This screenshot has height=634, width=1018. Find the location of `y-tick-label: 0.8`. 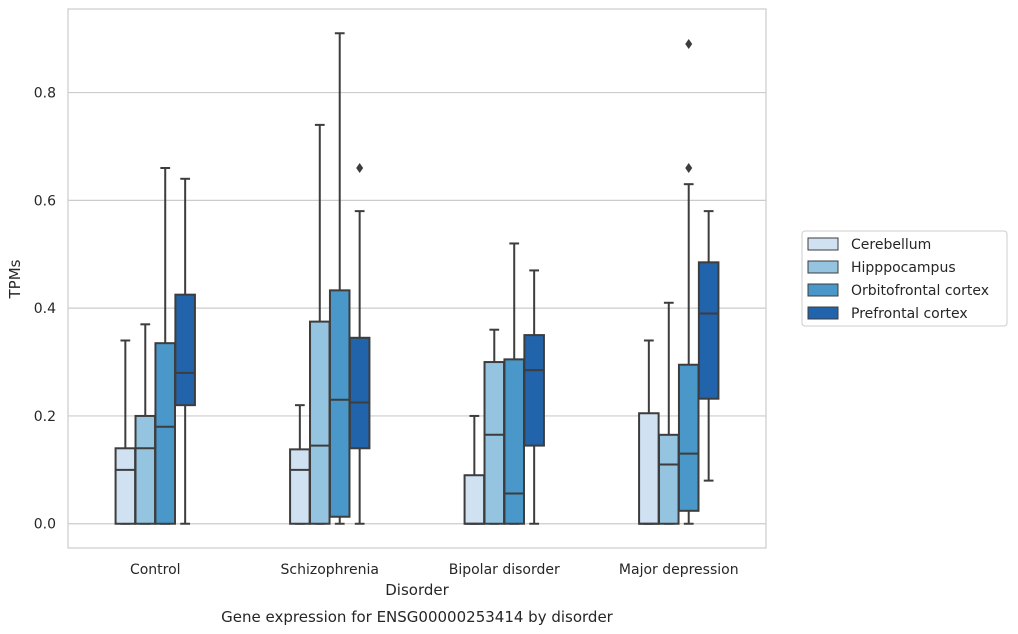

y-tick-label: 0.8 is located at coordinates (45, 94).